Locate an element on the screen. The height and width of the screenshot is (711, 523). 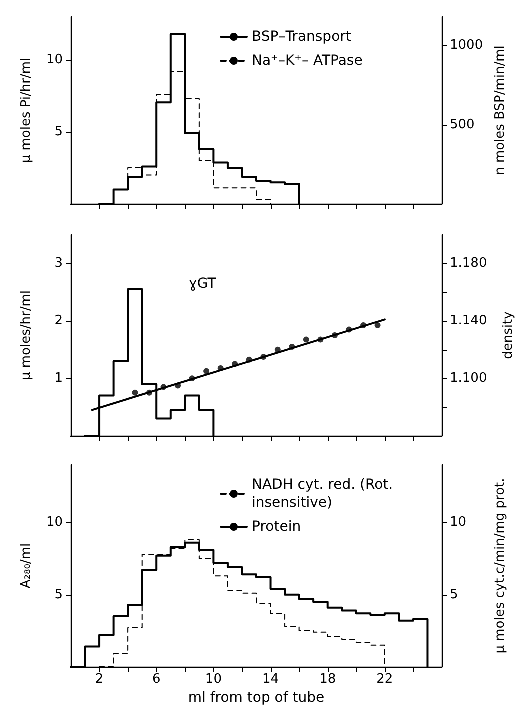
legend-label: Protein is located at coordinates (277, 527).